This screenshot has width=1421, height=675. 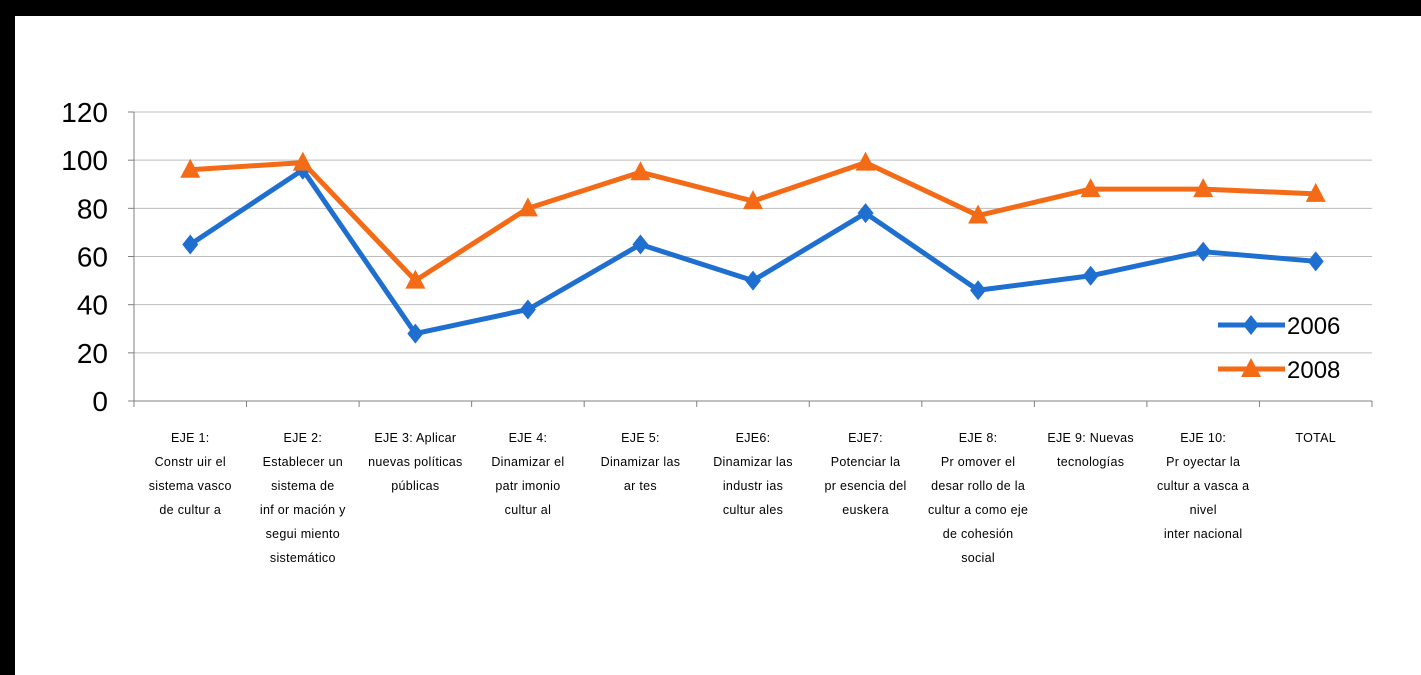 I want to click on x-category-label: EJE6: Dinamizar las industr ias cultur ales, so click(x=753, y=474).